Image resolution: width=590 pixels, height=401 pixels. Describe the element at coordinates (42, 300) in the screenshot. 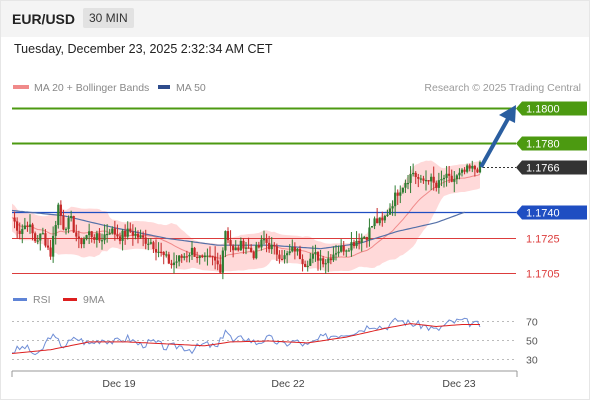

I see `rsi-legend-label: RSI` at that location.